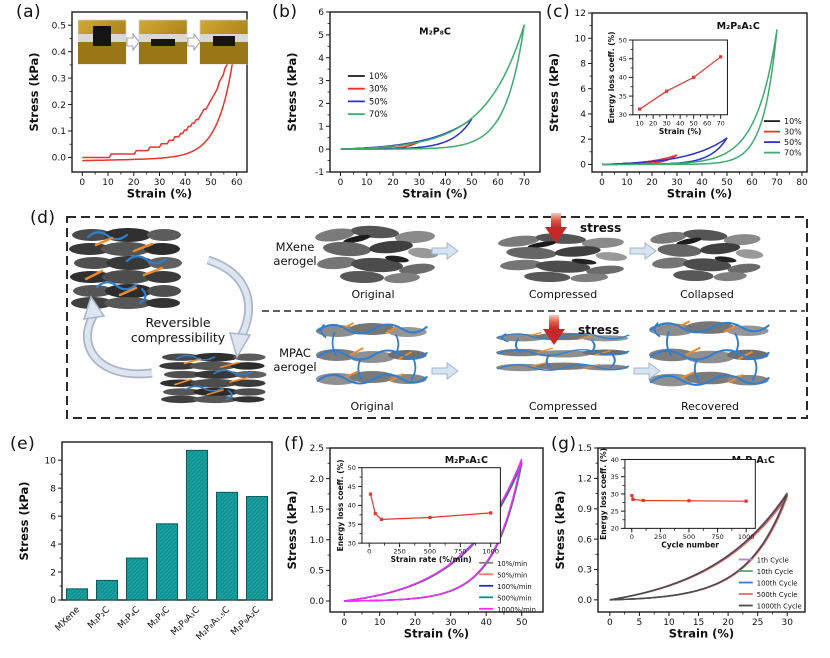 The height and width of the screenshot is (658, 830). Describe the element at coordinates (717, 537) in the screenshot. I see `x-tick-label: 750` at that location.